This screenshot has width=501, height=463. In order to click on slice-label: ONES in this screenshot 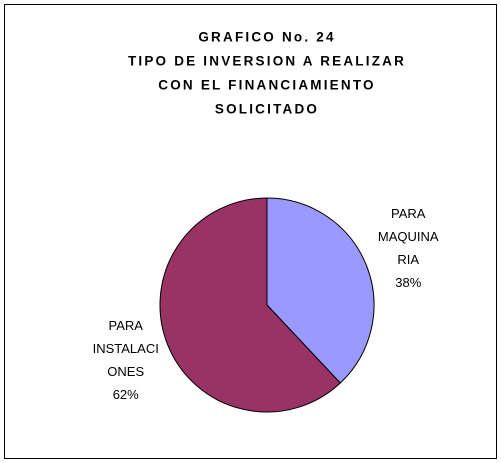, I will do `click(125, 371)`.